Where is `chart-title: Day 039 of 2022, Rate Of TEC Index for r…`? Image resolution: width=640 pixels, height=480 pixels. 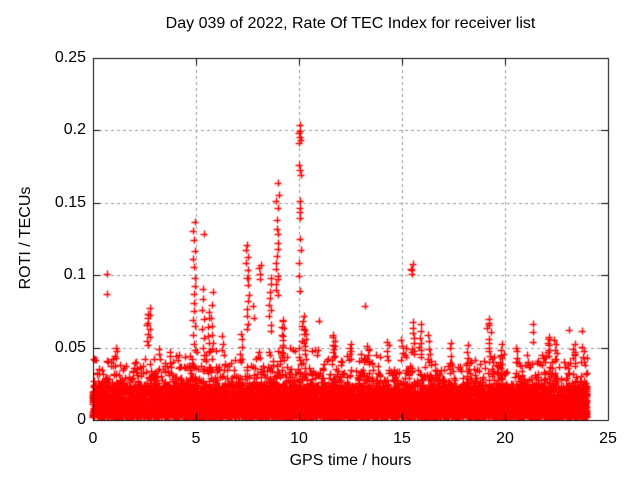 chart-title: Day 039 of 2022, Rate Of TEC Index for r… is located at coordinates (350, 23).